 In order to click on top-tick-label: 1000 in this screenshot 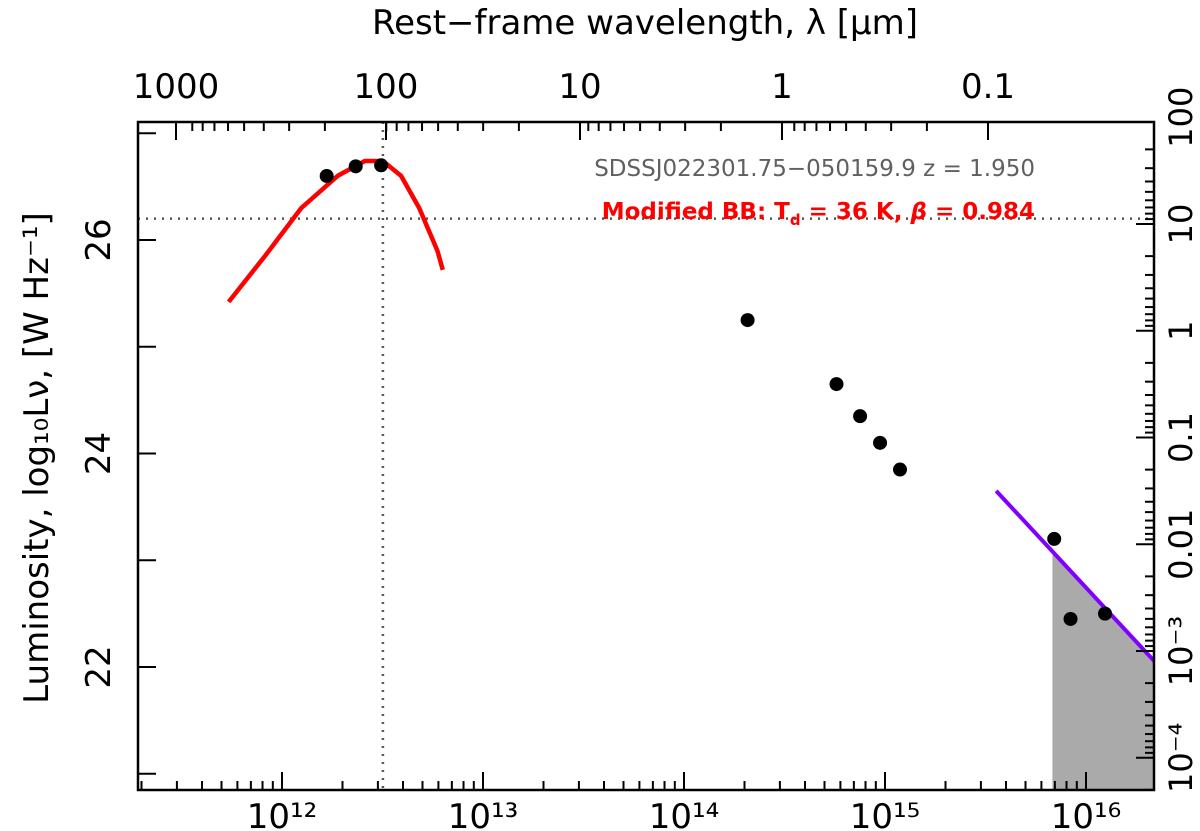, I will do `click(176, 87)`.